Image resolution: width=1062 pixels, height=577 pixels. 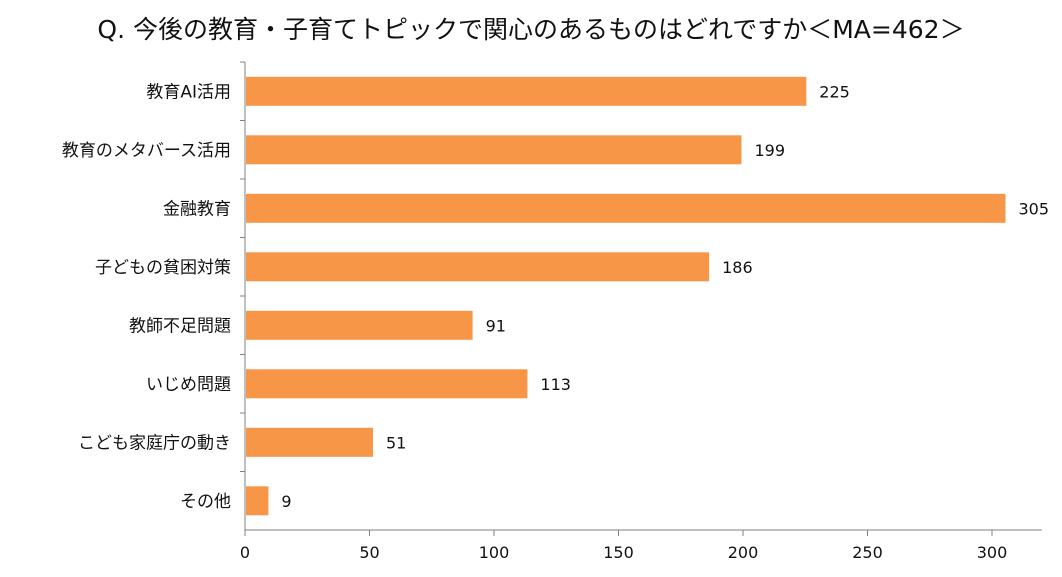 I want to click on category-label: その他, so click(x=205, y=502).